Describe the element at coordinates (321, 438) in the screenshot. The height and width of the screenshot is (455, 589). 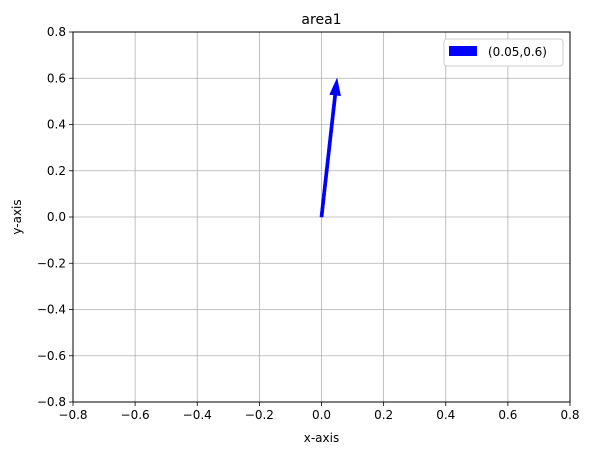
I see `x-axis-label: x-axis` at that location.